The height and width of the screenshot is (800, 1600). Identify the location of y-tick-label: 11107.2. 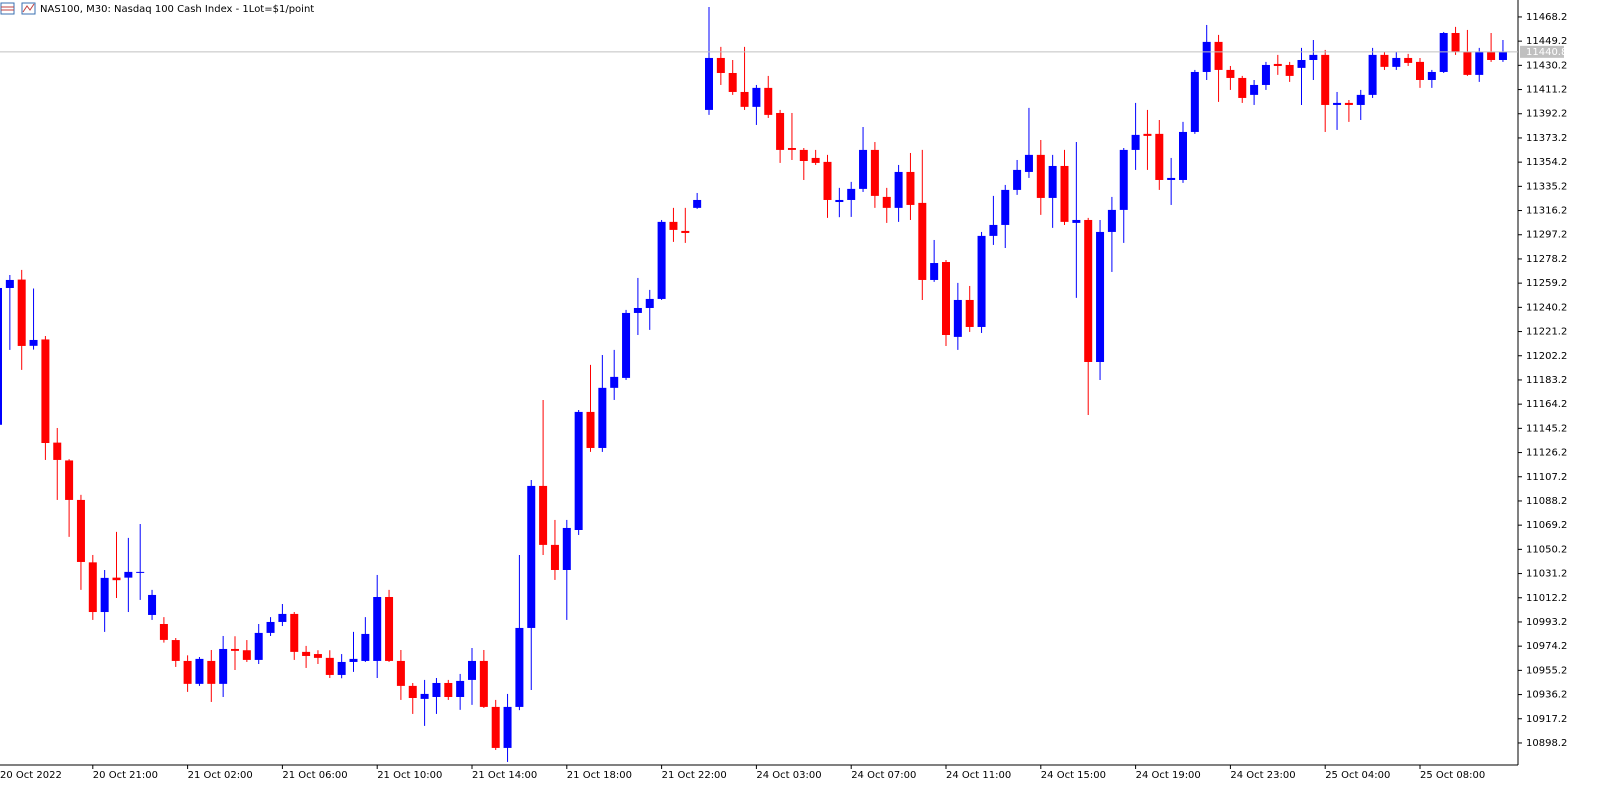
(1546, 477).